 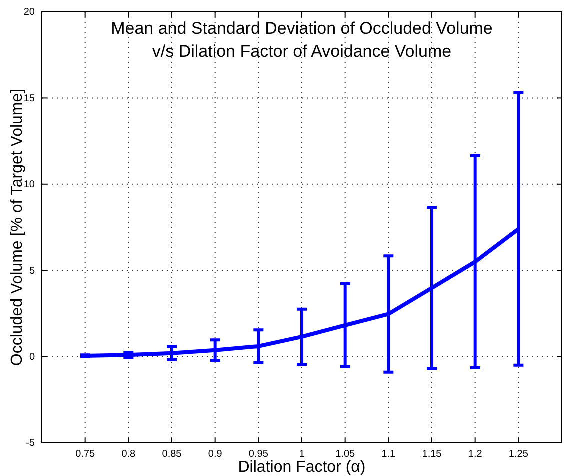 What do you see at coordinates (475, 454) in the screenshot?
I see `x-tick-label: 1.2` at bounding box center [475, 454].